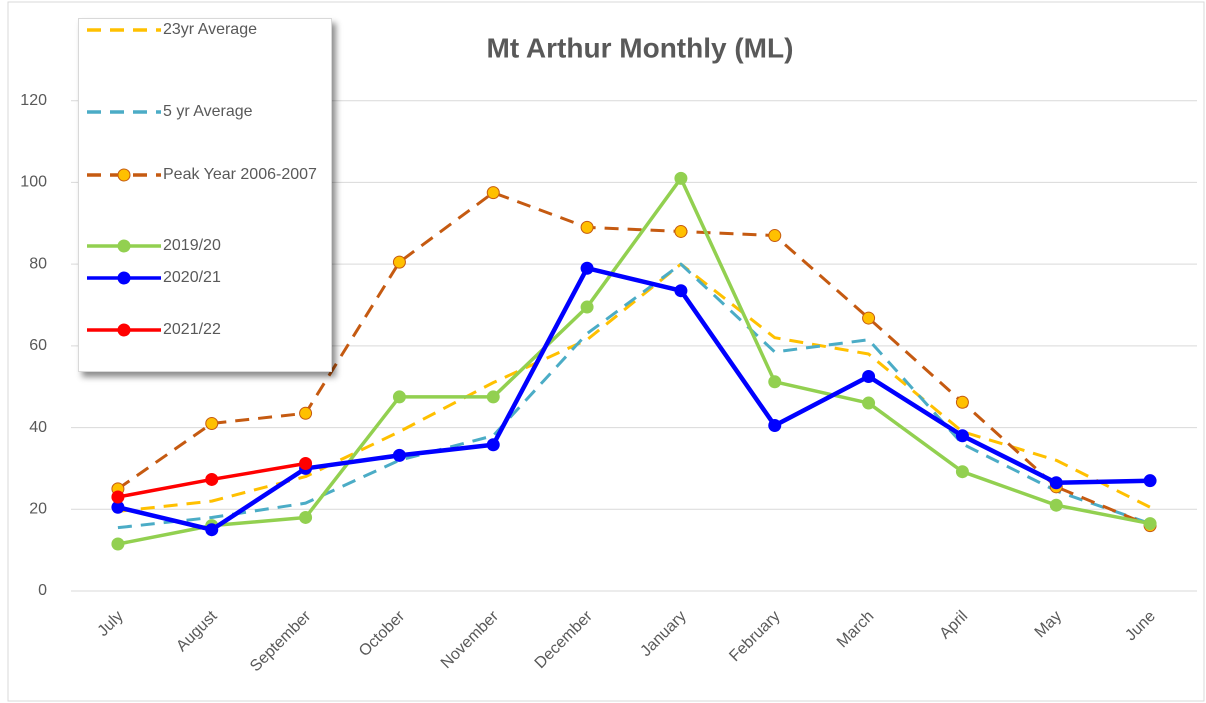 The width and height of the screenshot is (1206, 703). I want to click on x-tick-label: April, so click(954, 625).